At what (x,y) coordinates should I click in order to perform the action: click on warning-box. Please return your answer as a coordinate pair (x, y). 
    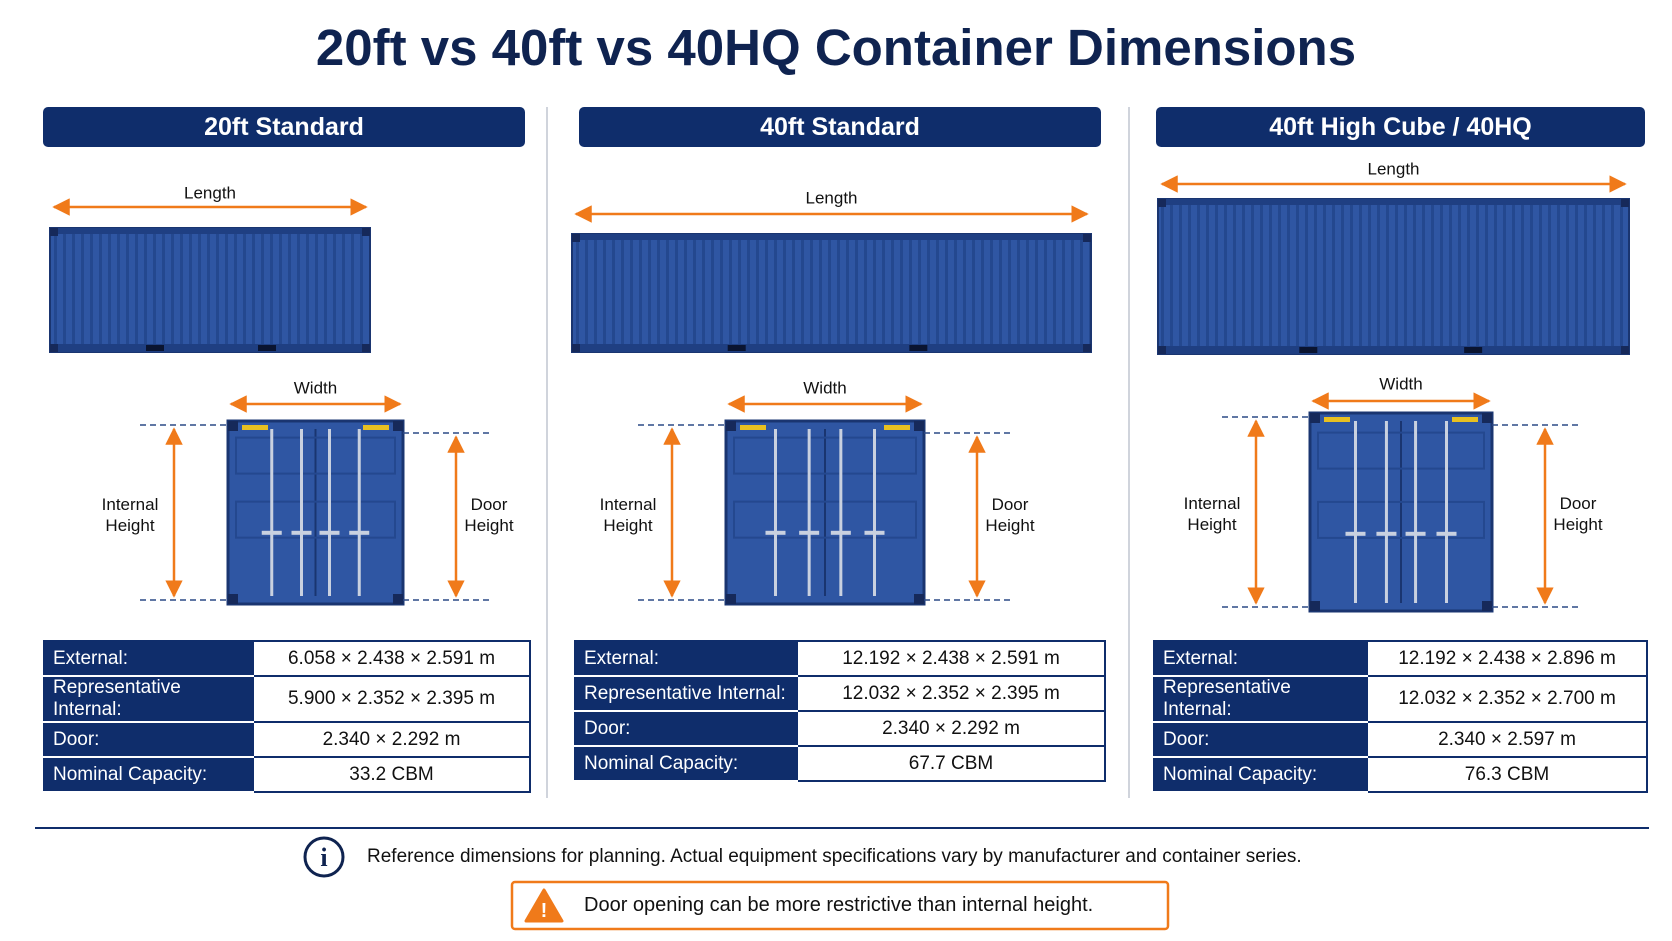
    Looking at the image, I should click on (840, 905).